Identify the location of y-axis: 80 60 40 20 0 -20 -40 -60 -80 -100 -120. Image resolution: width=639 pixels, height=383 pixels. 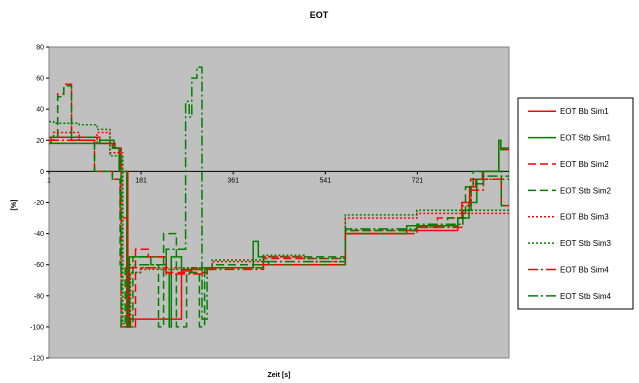
(39, 204).